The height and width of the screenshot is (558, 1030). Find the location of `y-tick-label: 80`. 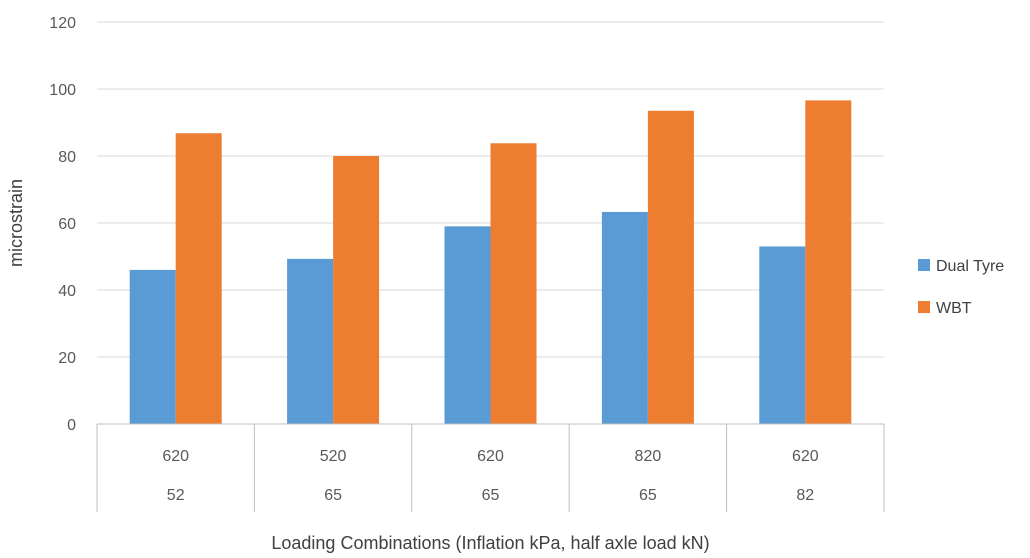

y-tick-label: 80 is located at coordinates (67, 157).